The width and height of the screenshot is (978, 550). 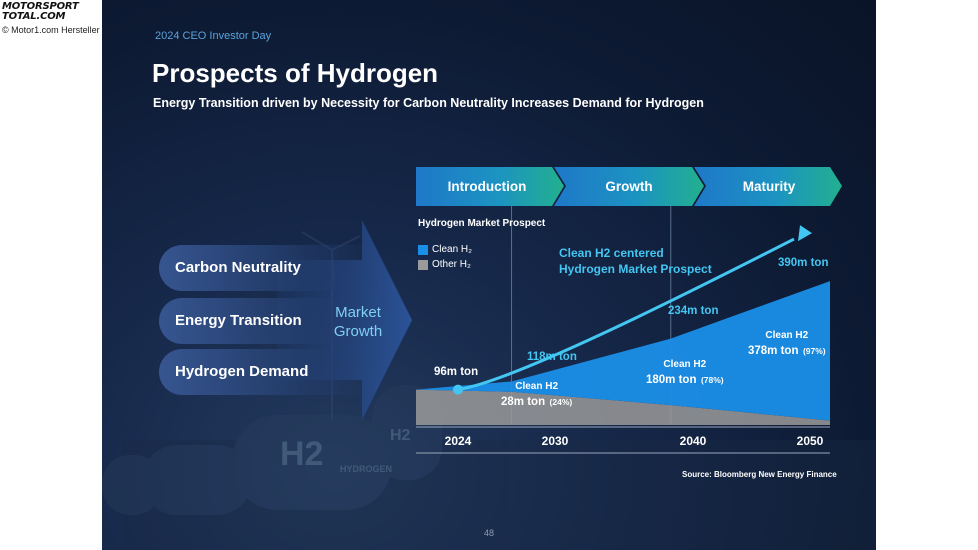 I want to click on annotation-line1: Clean H2 centered, so click(x=611, y=253).